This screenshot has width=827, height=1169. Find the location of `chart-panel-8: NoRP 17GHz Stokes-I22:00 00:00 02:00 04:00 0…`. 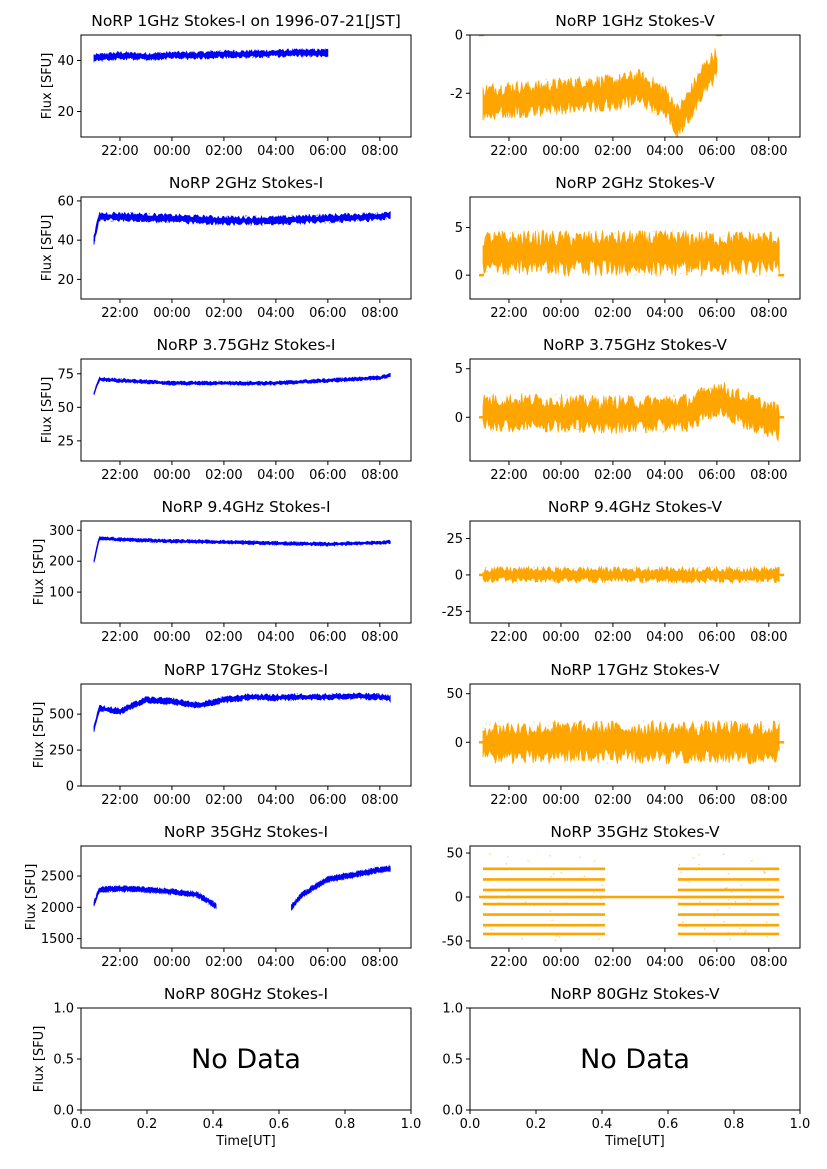

chart-panel-8: NoRP 17GHz Stokes-I22:00 00:00 02:00 04:00 0… is located at coordinates (222, 734).